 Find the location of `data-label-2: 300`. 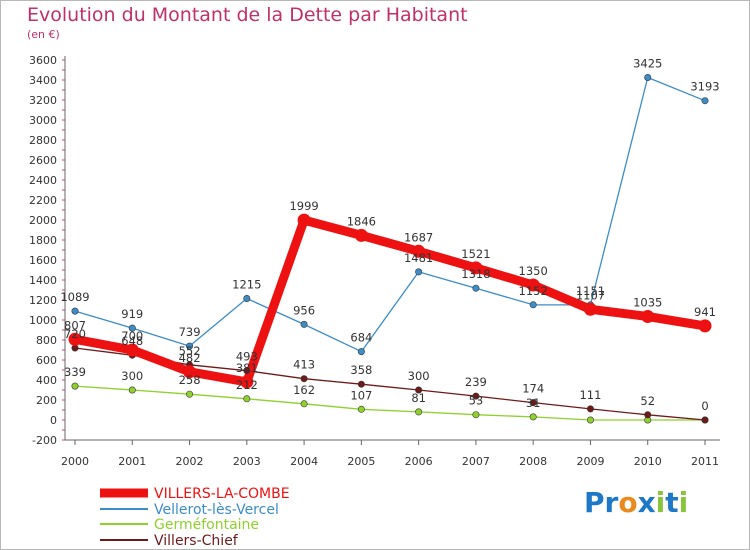

data-label-2: 300 is located at coordinates (132, 376).